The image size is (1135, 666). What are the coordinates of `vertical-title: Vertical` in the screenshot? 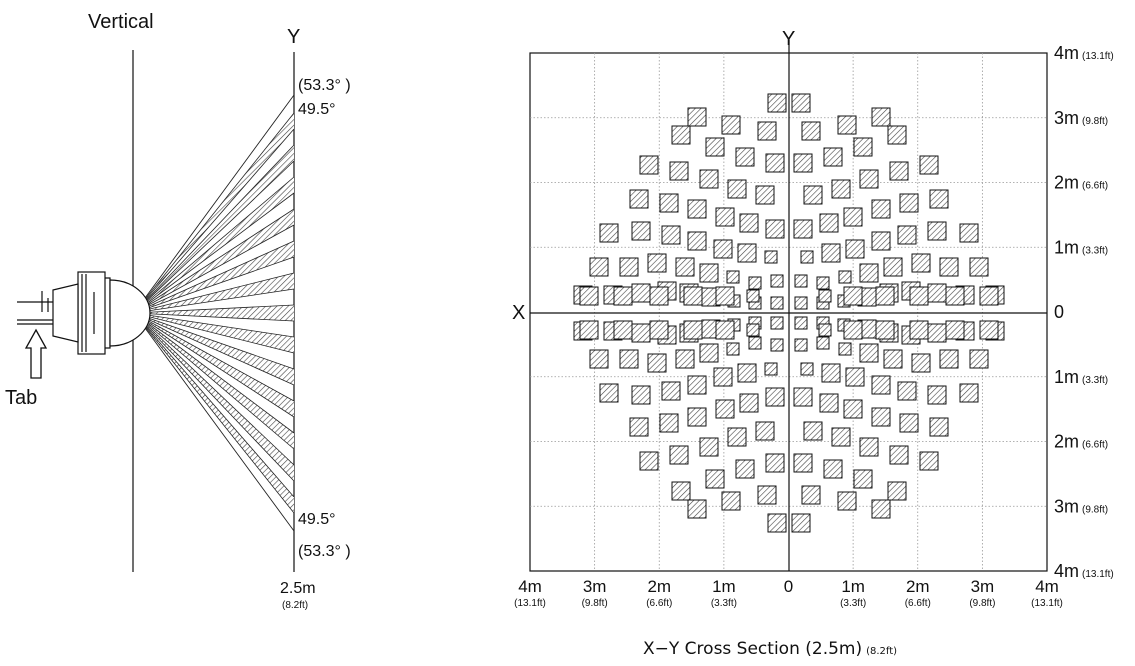 It's located at (121, 22).